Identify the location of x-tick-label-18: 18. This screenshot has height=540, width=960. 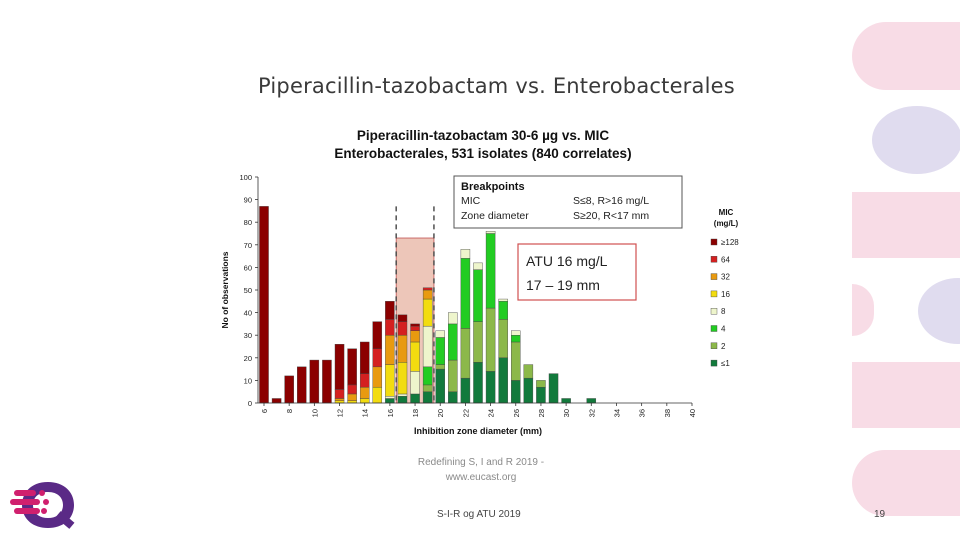
(415, 413).